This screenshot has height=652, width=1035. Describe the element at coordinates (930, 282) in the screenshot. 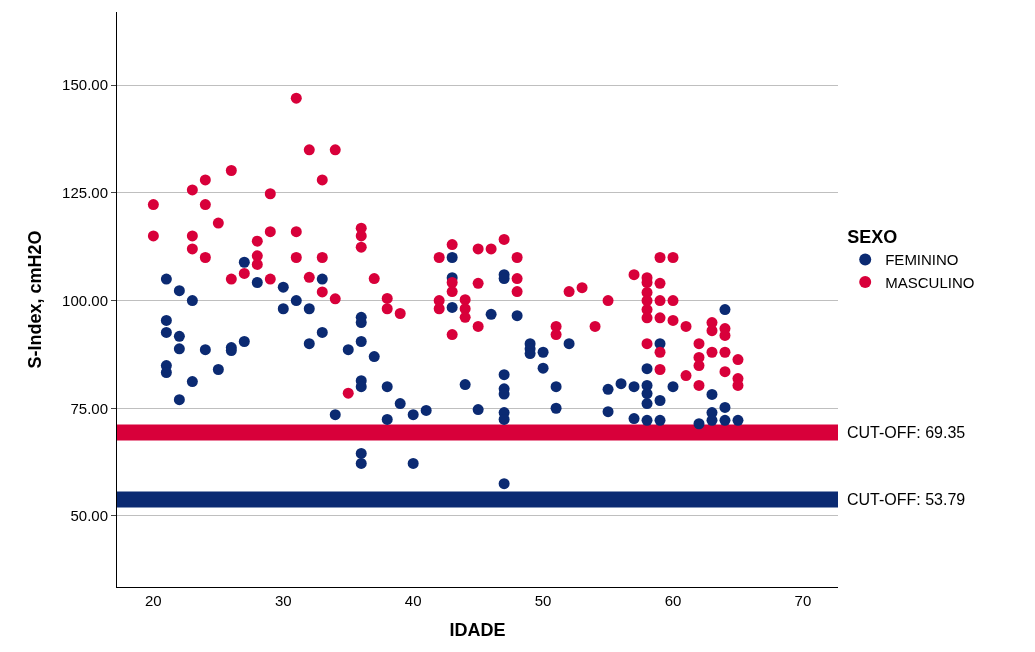

I see `legend-label: MASCULINO` at that location.